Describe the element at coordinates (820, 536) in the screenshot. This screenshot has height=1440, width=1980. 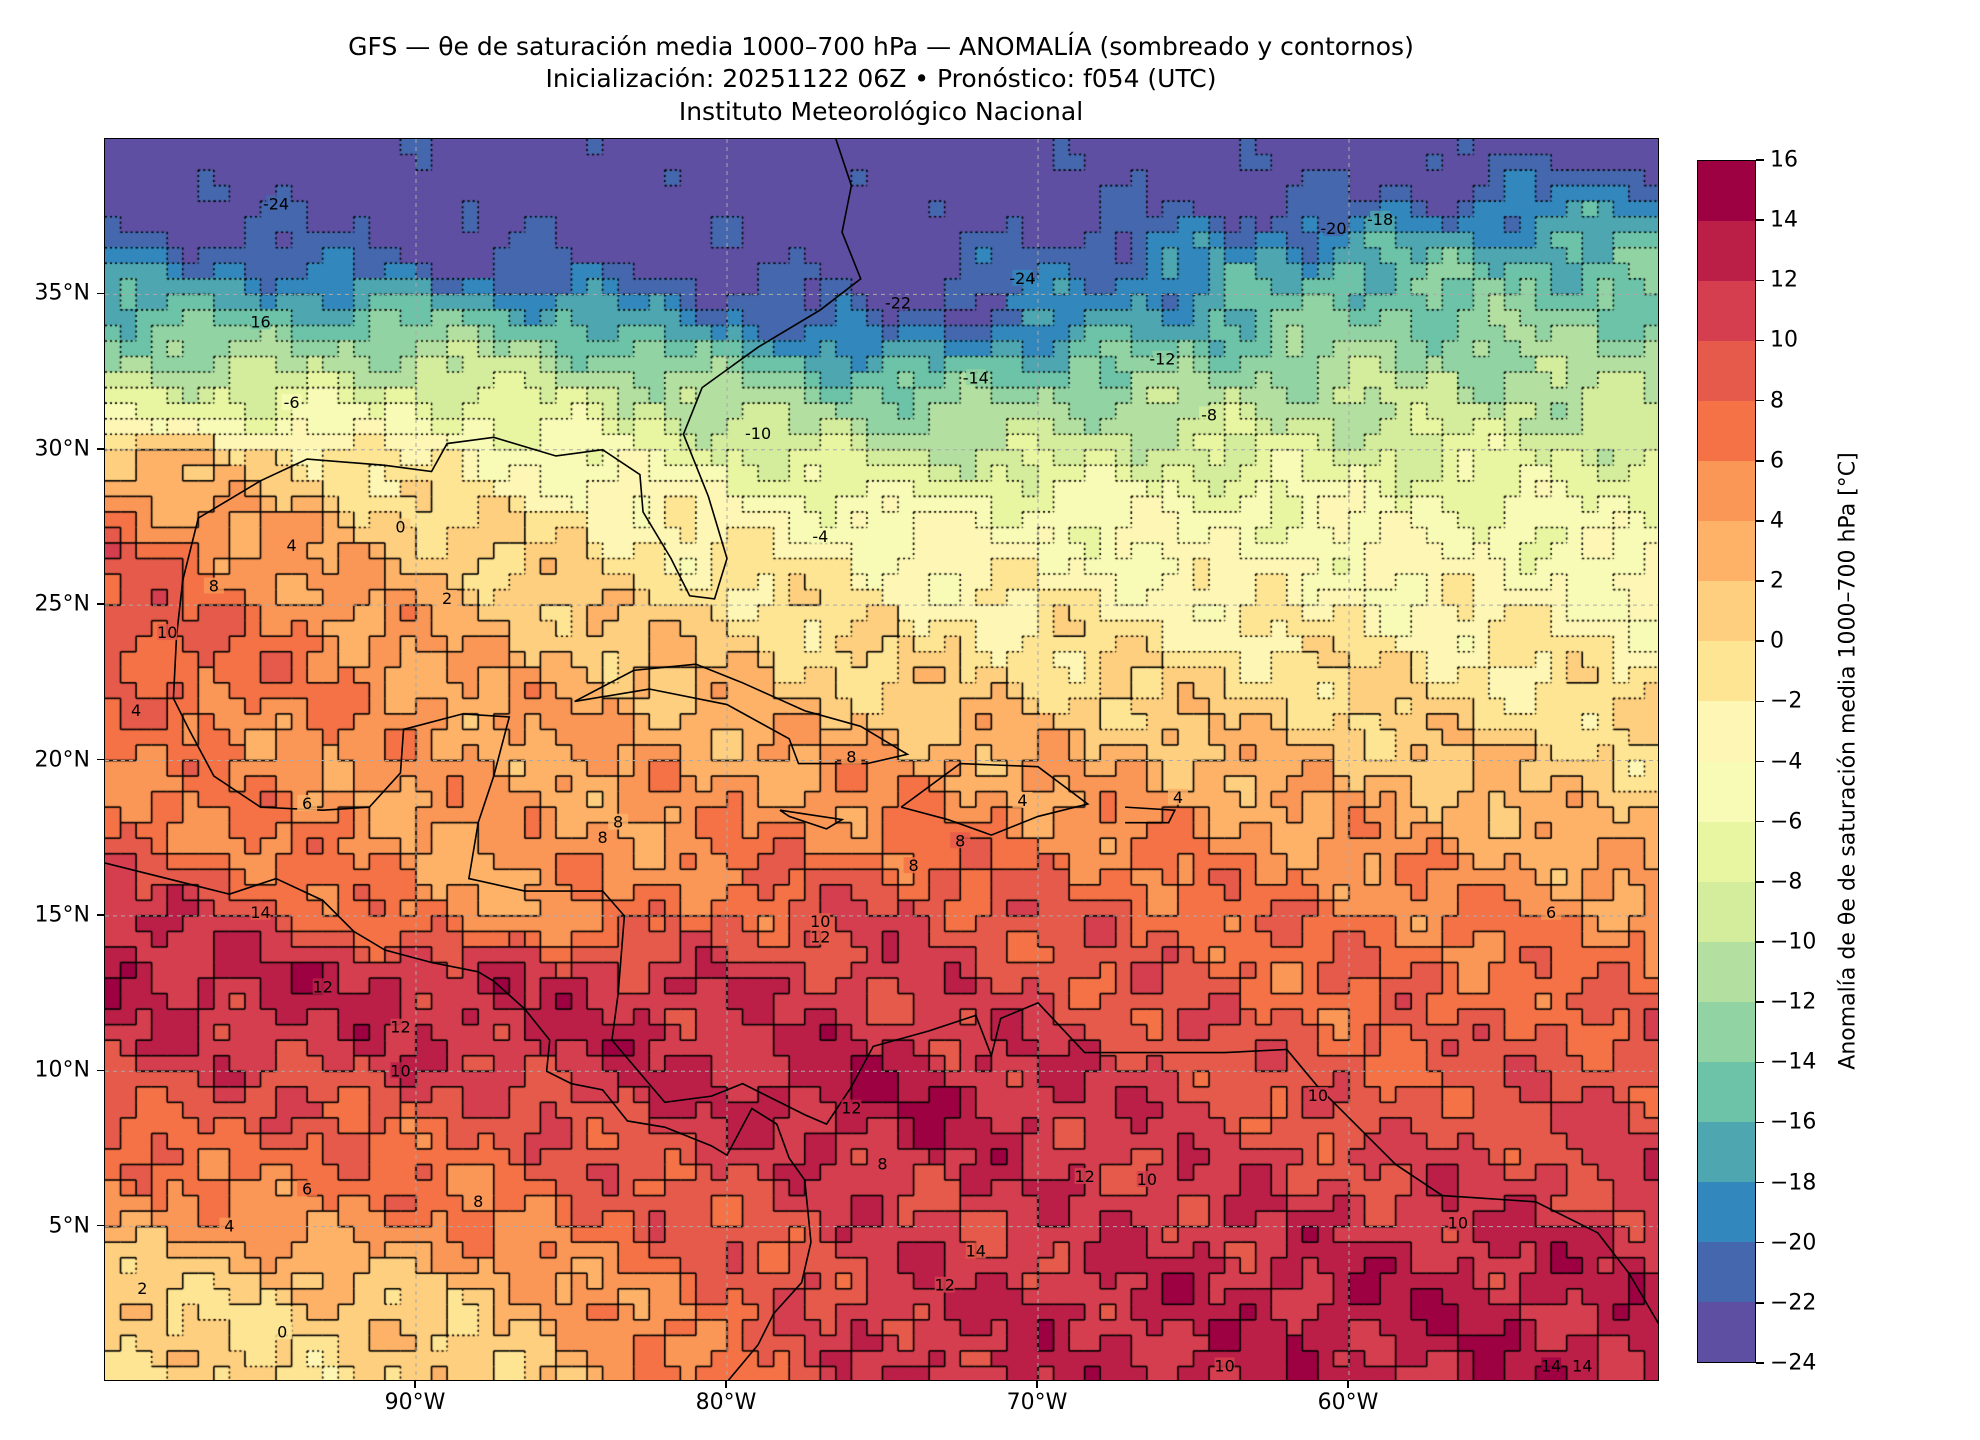
I see `contour-label: -4` at that location.